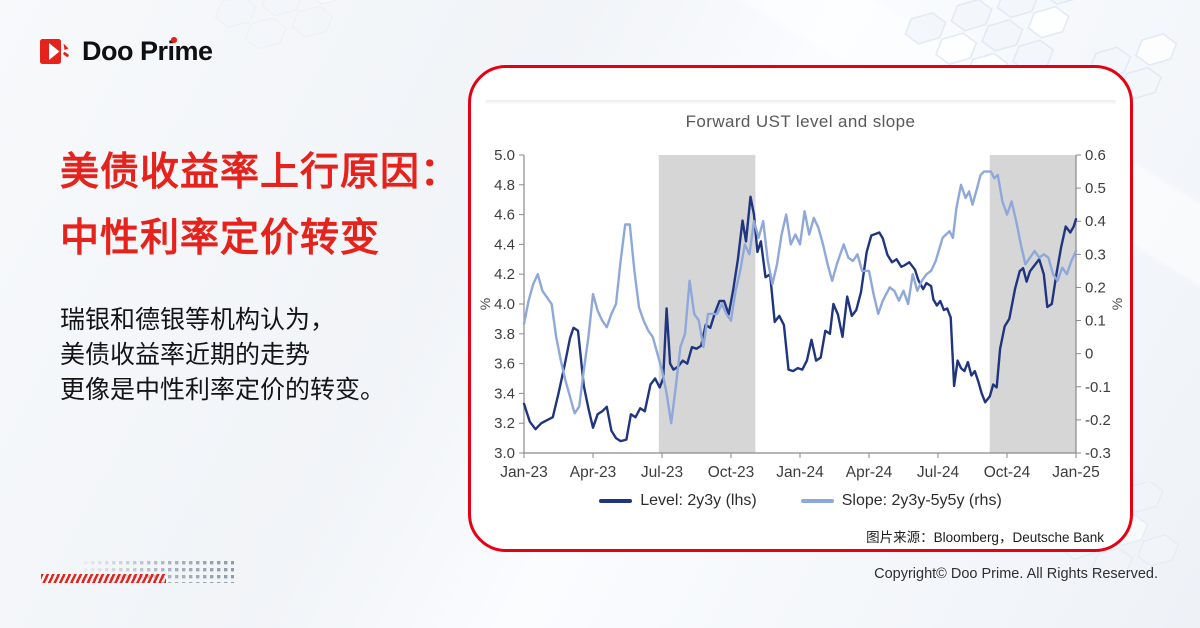 Image resolution: width=1200 pixels, height=628 pixels. I want to click on svg-text: 4.4, so click(504, 244).